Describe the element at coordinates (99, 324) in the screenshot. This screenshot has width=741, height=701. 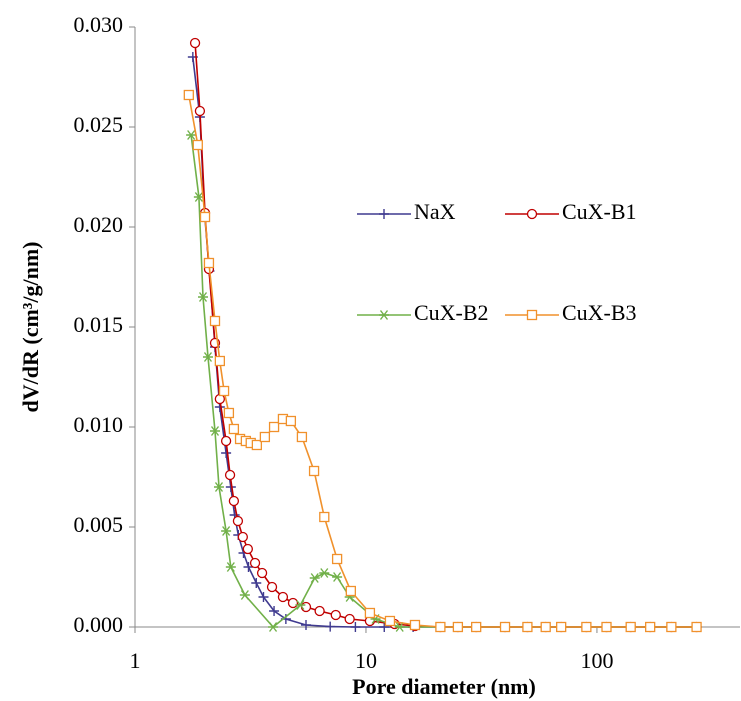
I see `y-tick-label: 0.015` at that location.